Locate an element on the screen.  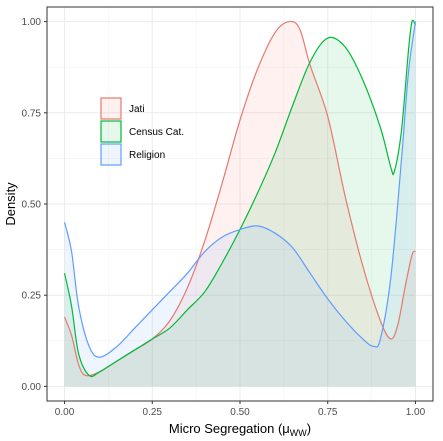
y-axis-ticks: 0.00 0.25 0.50 0.75 1.00 is located at coordinates (34, 205).